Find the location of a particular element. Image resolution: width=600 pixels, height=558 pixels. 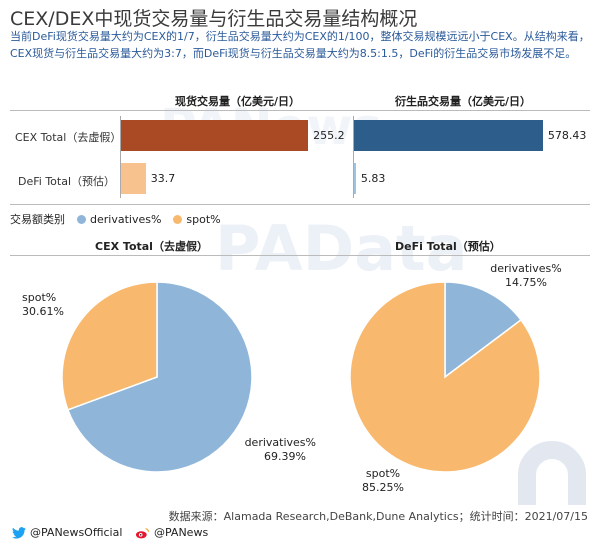

legend-spot-swatch is located at coordinates (178, 219).